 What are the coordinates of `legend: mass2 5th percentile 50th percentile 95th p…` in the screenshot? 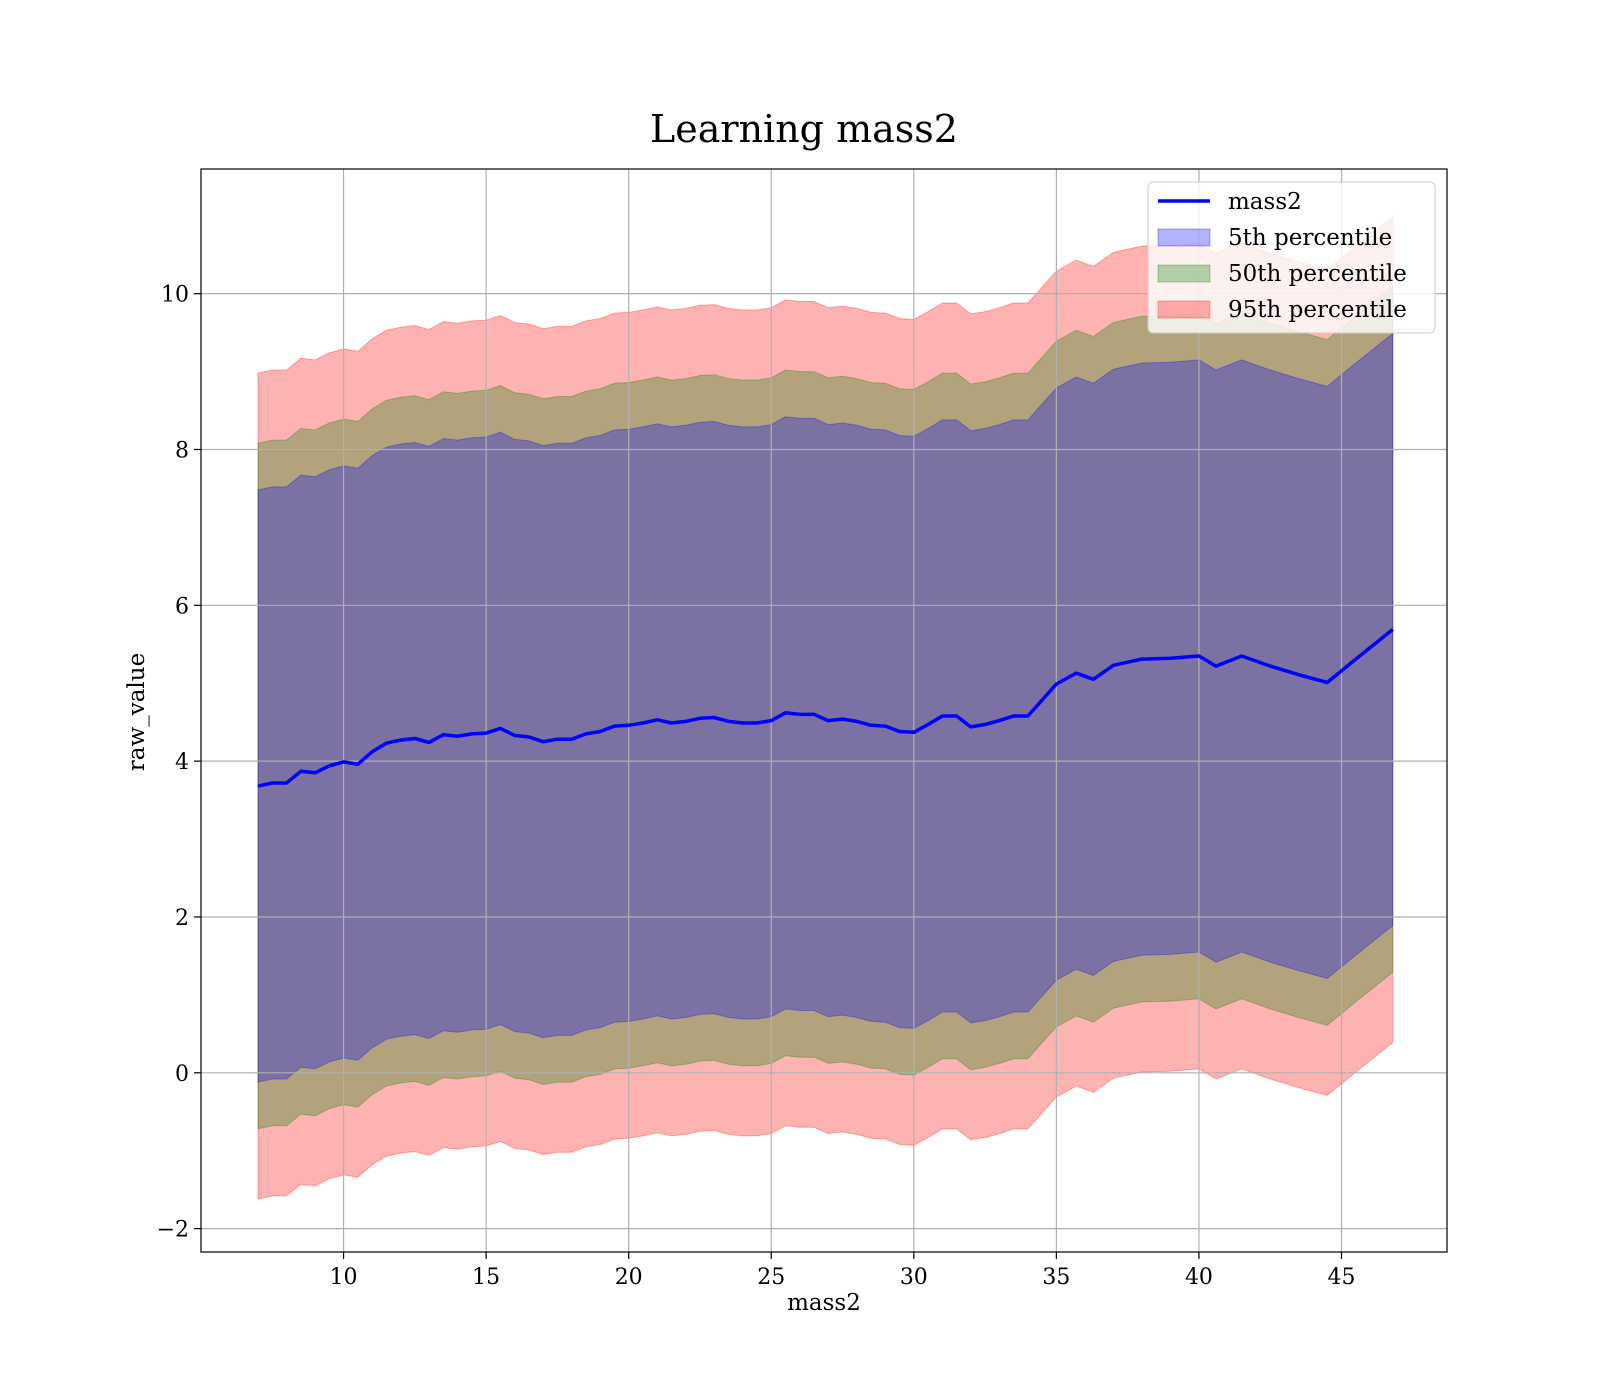 It's located at (1291, 257).